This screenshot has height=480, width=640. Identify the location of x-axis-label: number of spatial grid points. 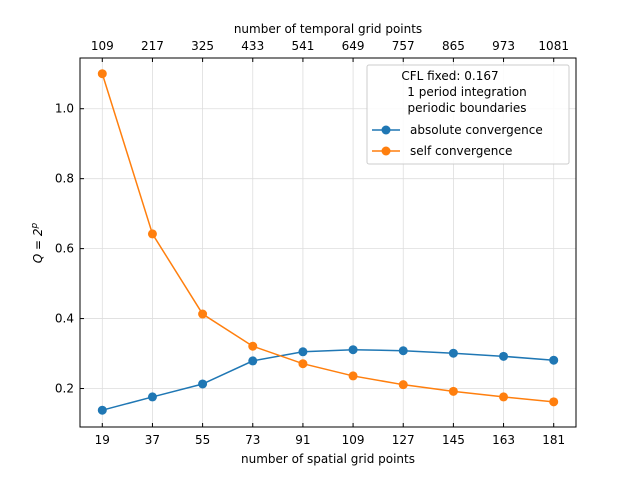
(328, 459).